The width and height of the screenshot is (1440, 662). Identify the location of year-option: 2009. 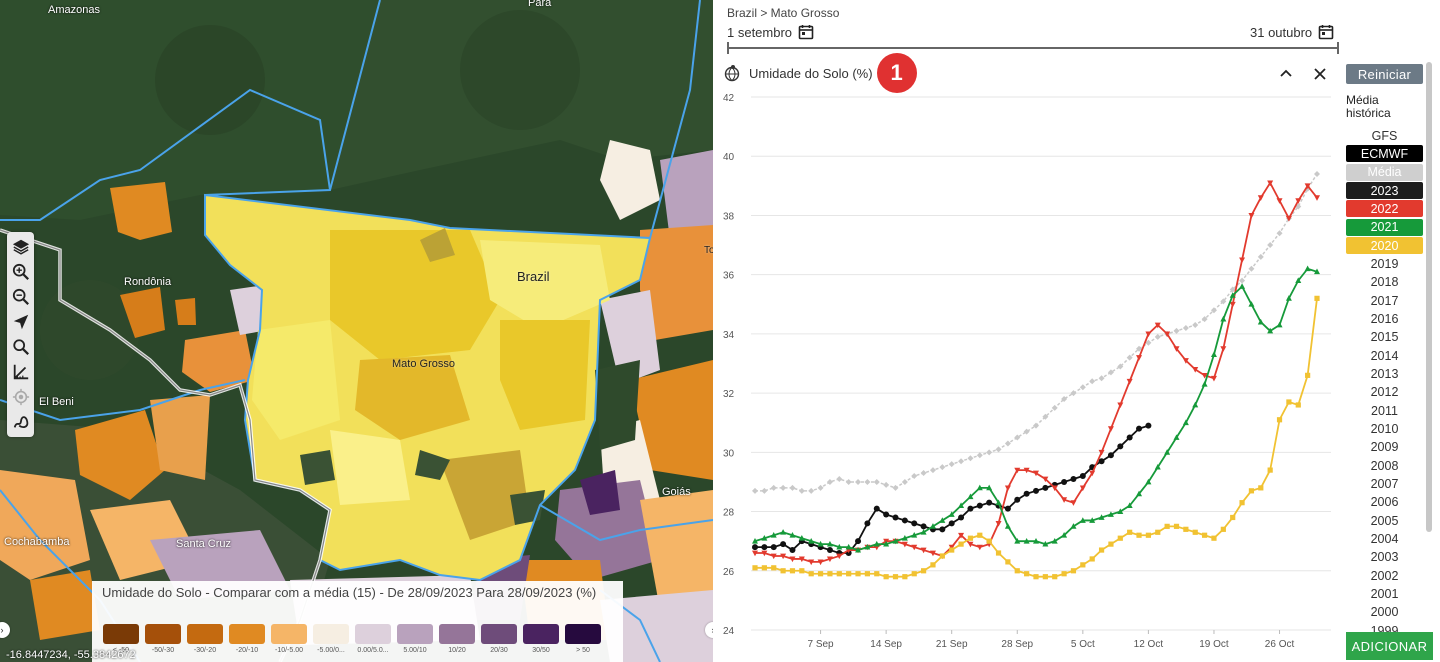
(1384, 447).